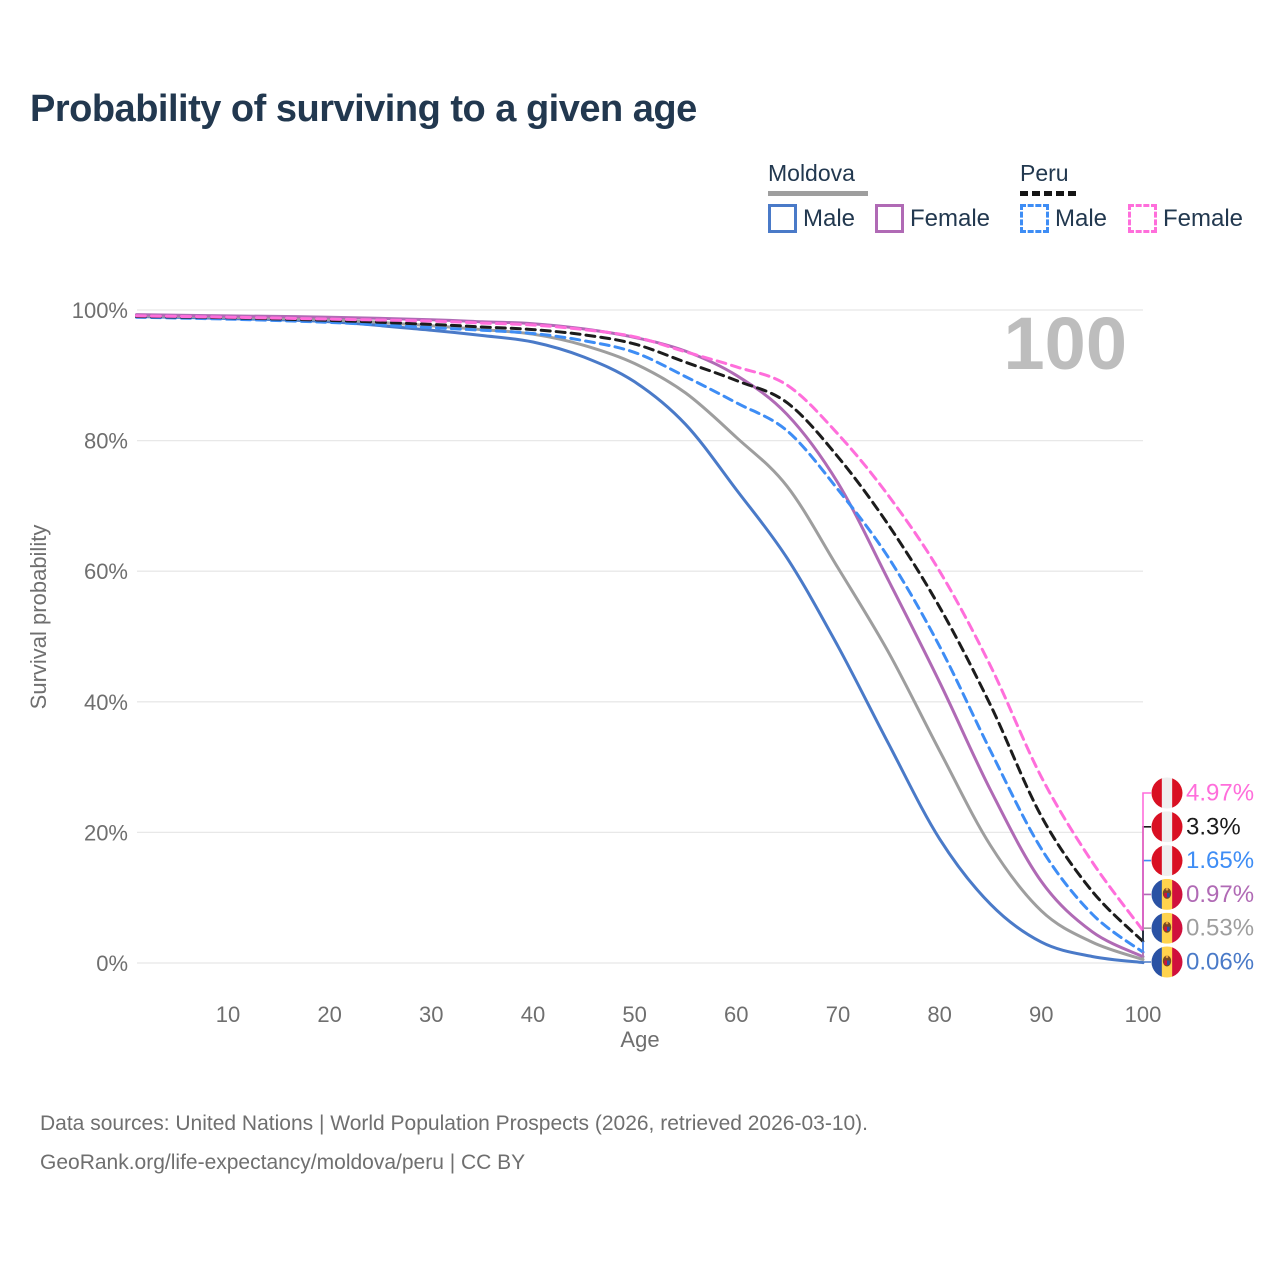 The image size is (1280, 1280). What do you see at coordinates (1049, 193) in the screenshot?
I see `legend-underline-peru` at bounding box center [1049, 193].